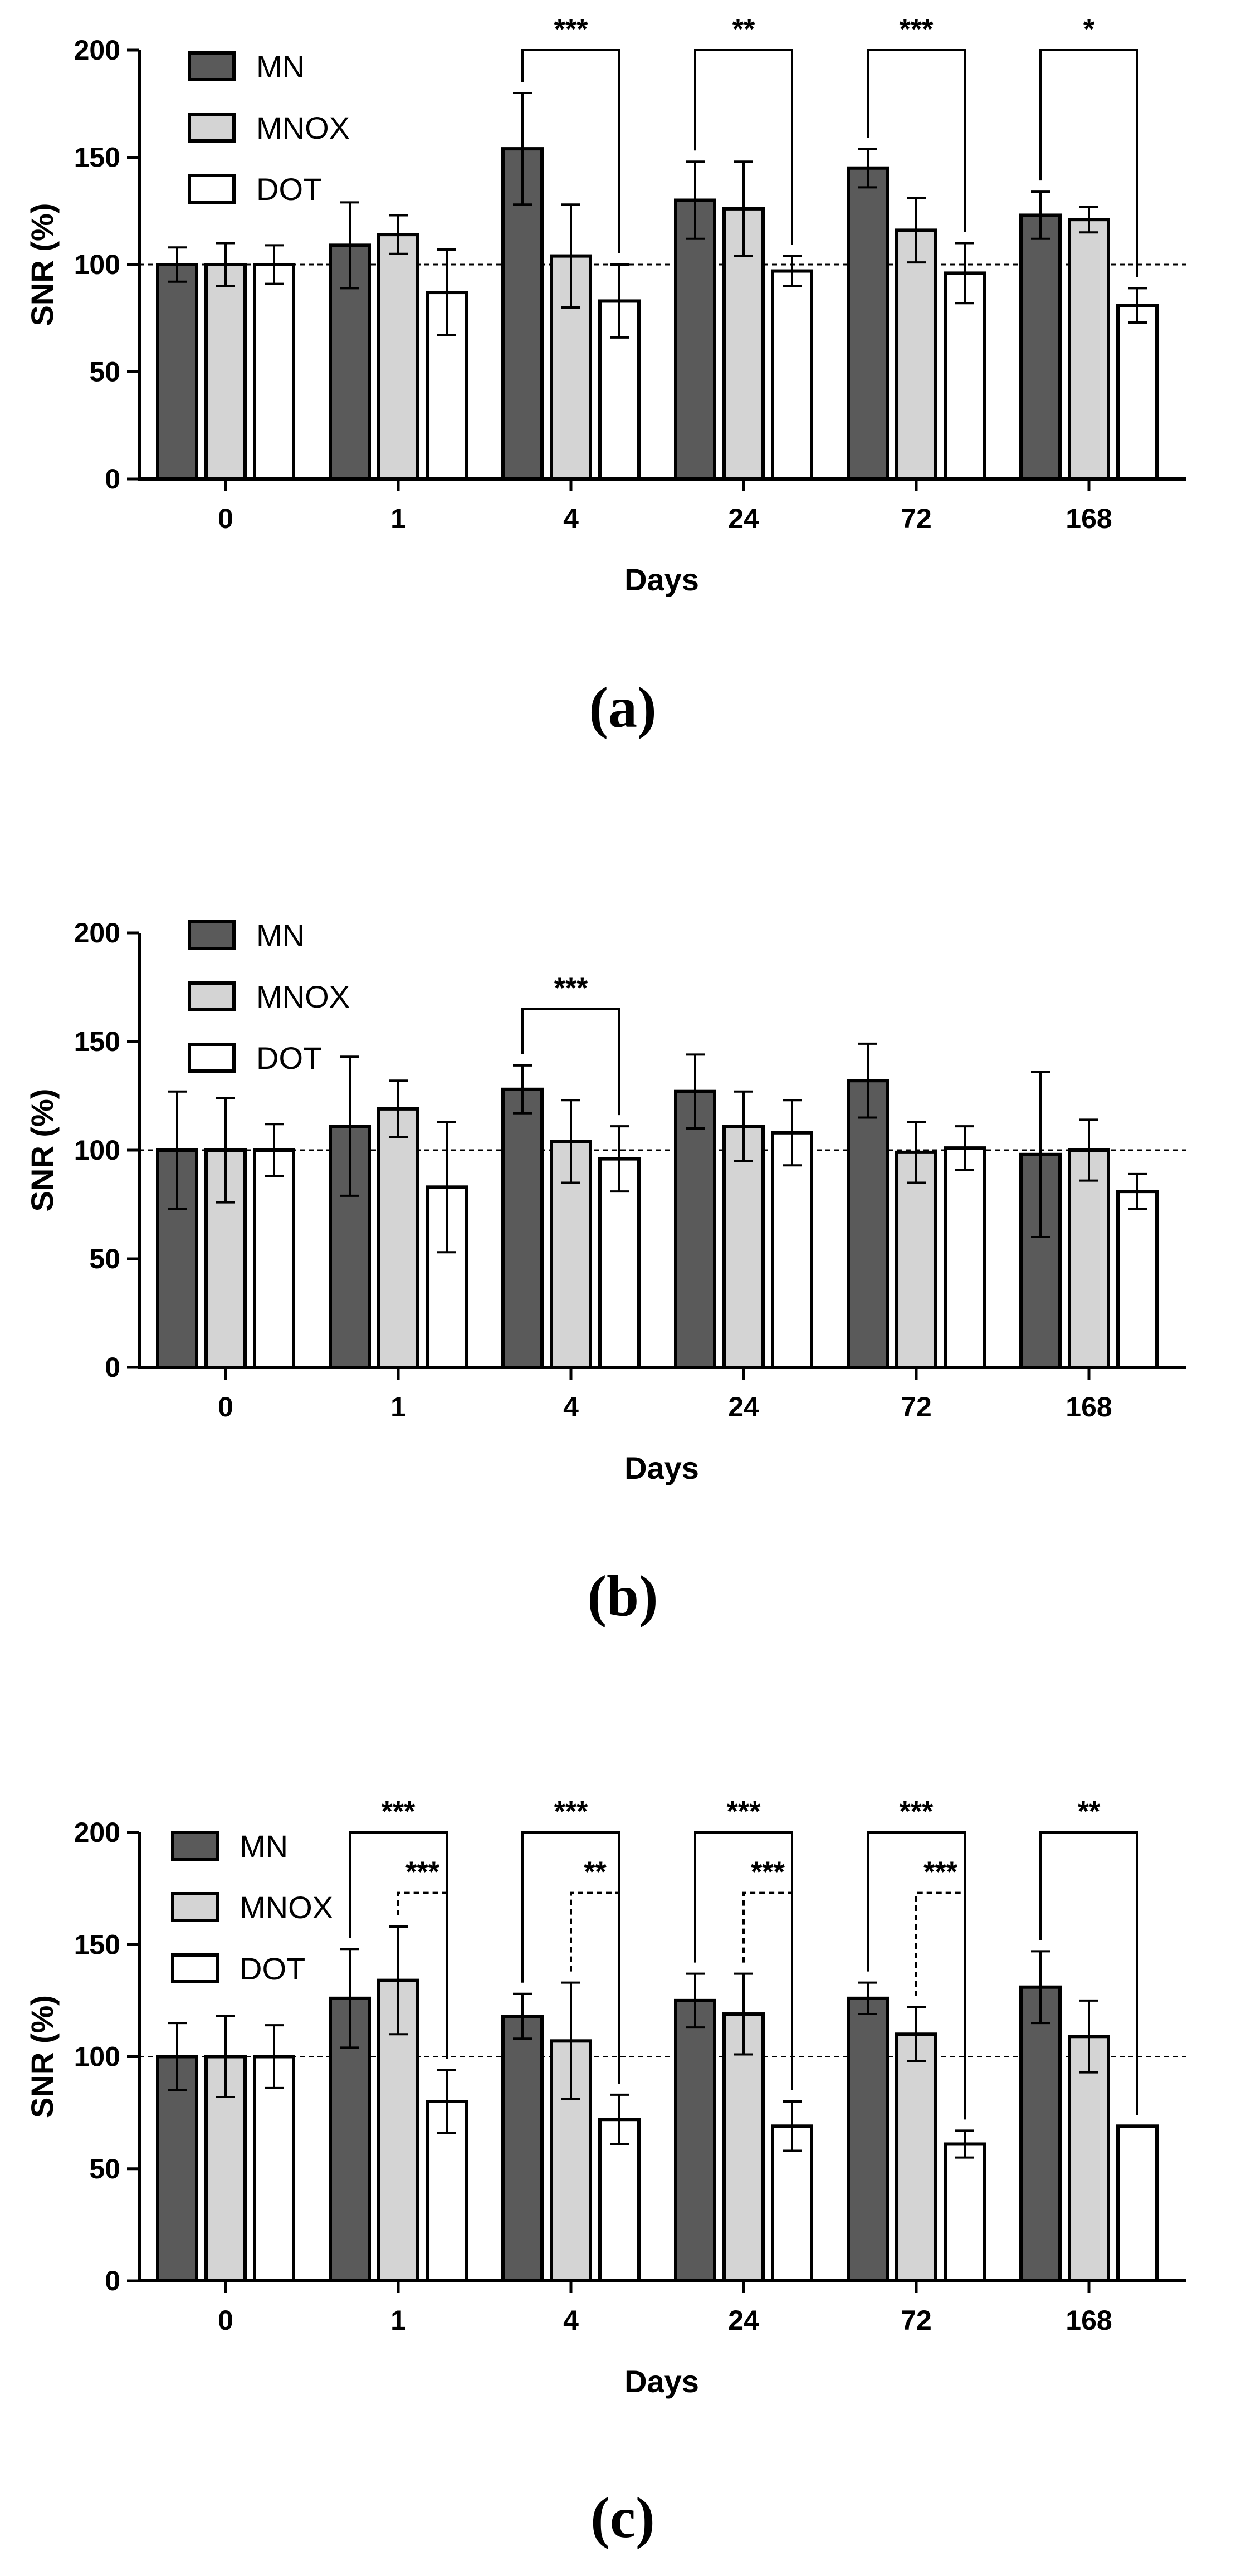 The width and height of the screenshot is (1246, 2576). Describe the element at coordinates (1089, 30) in the screenshot. I see `significance-label: *` at that location.